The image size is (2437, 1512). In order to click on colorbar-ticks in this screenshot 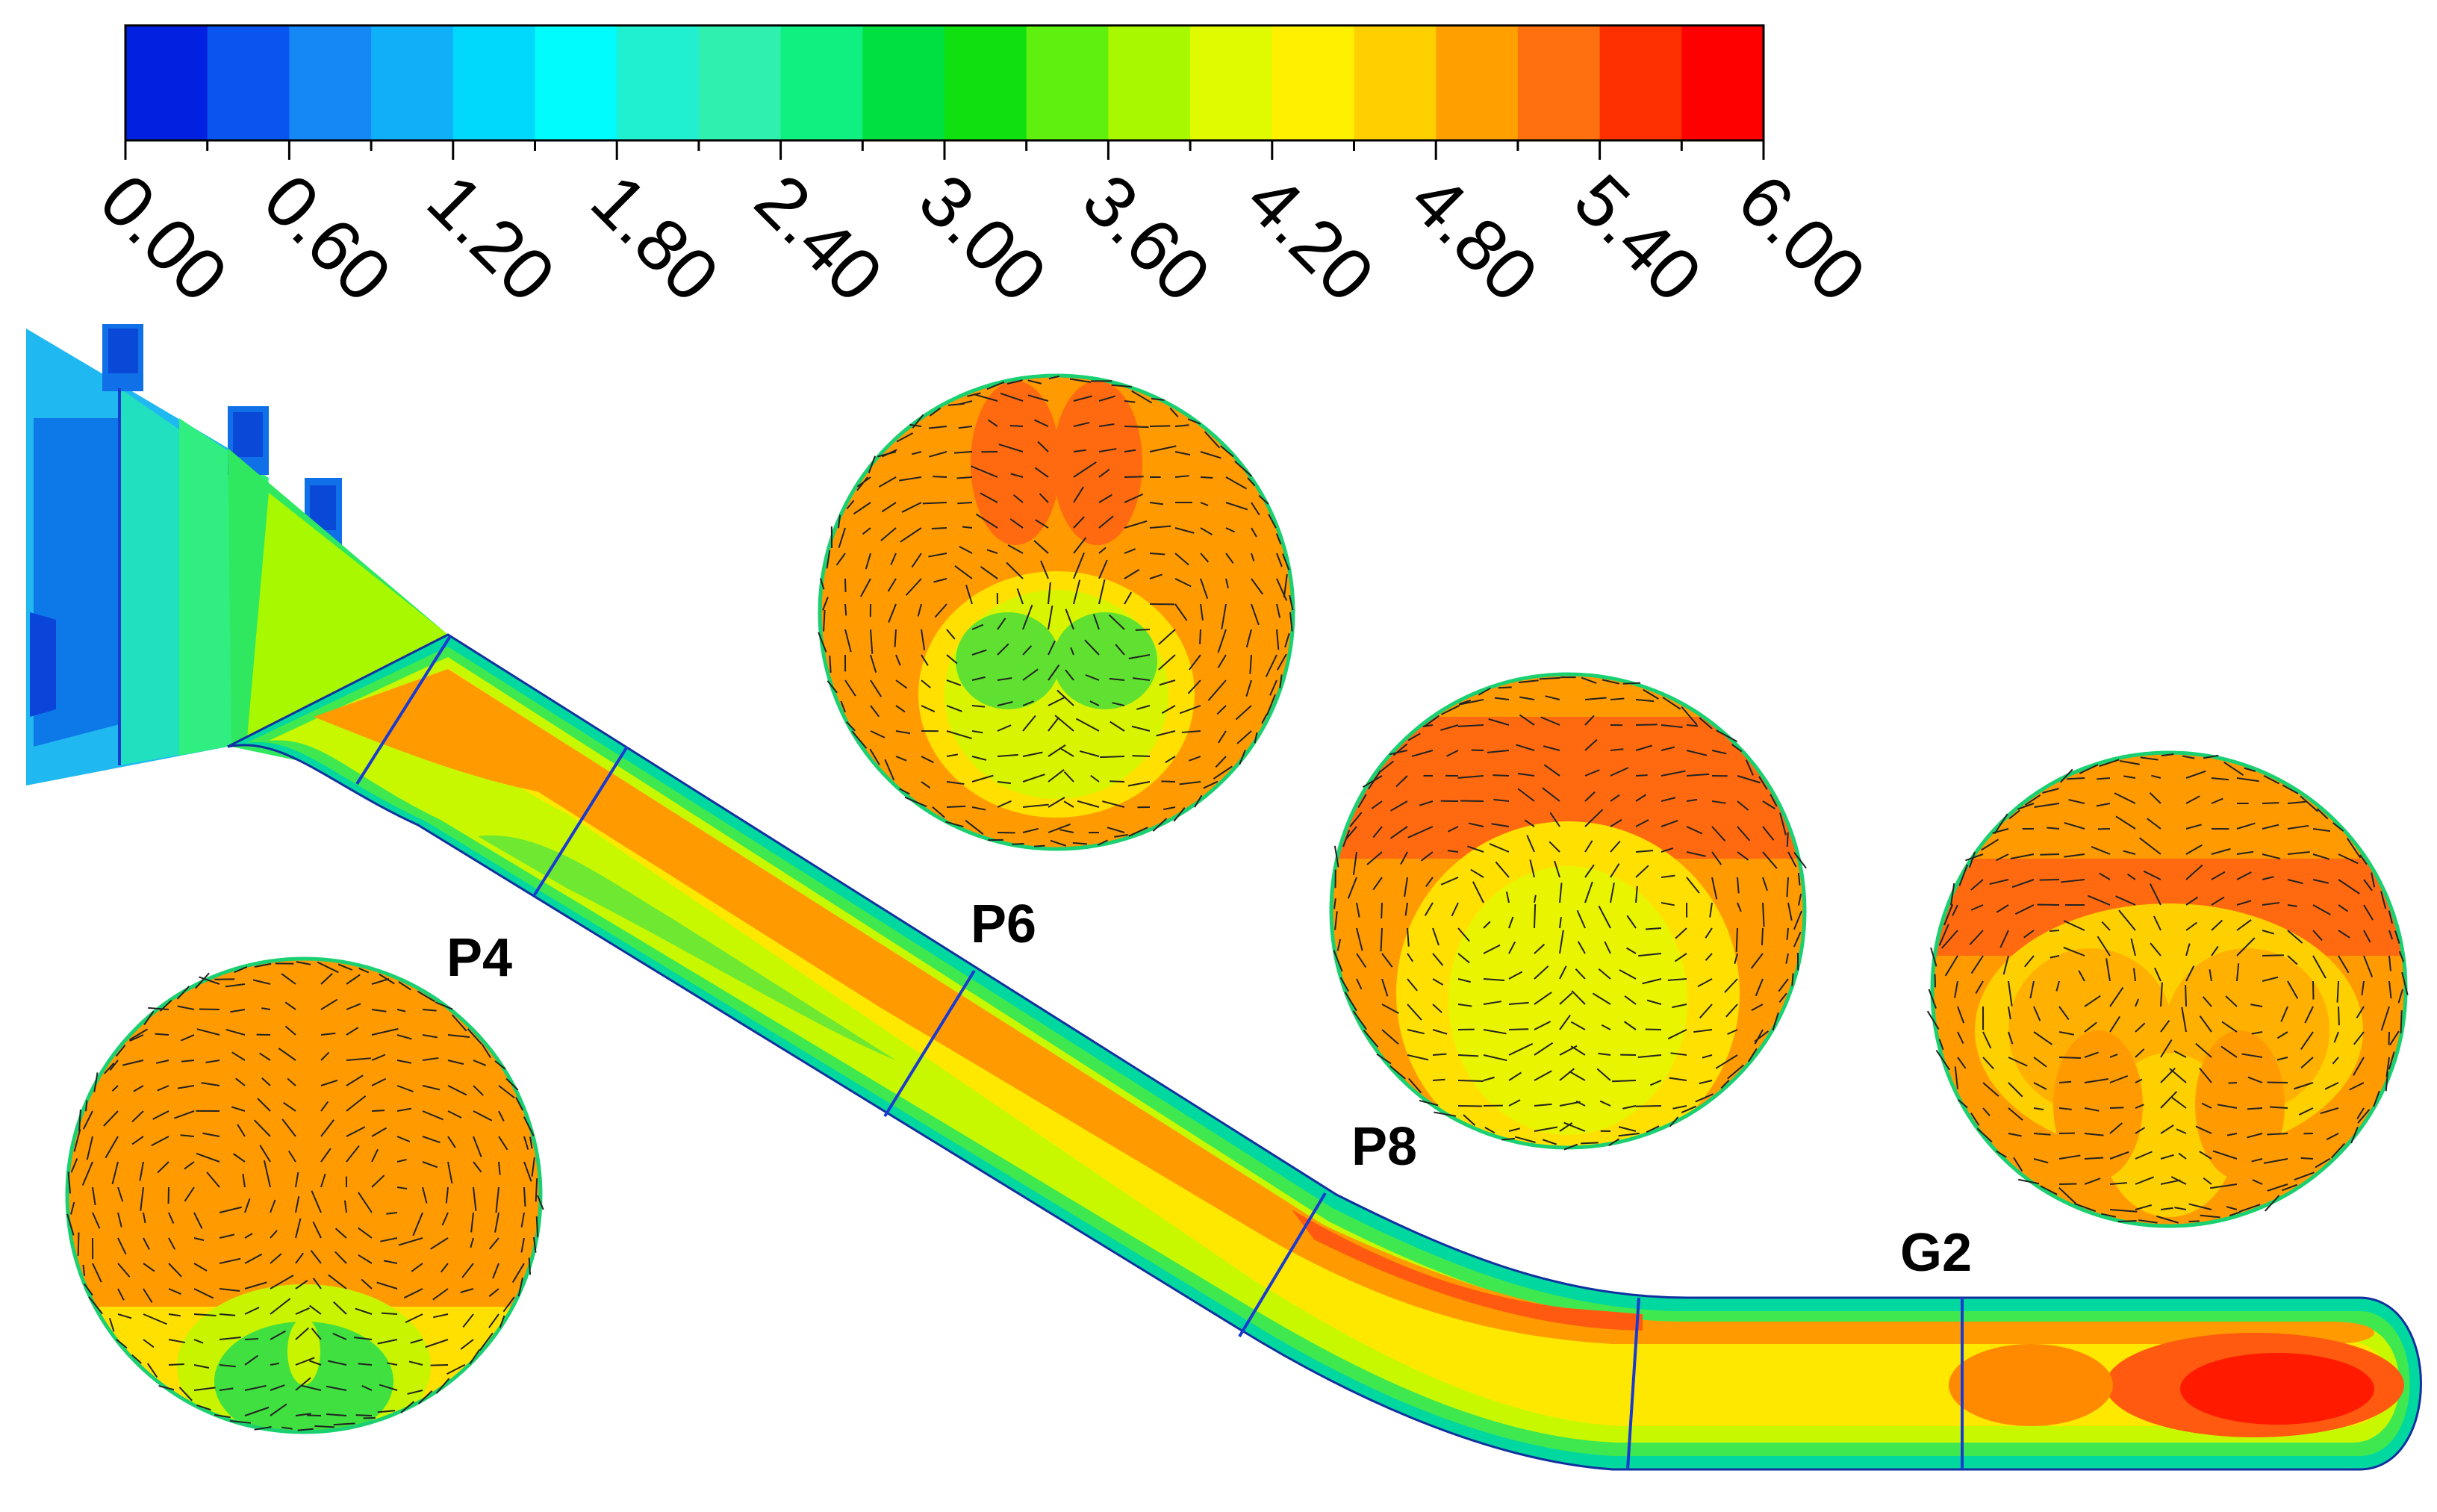, I will do `click(944, 150)`.